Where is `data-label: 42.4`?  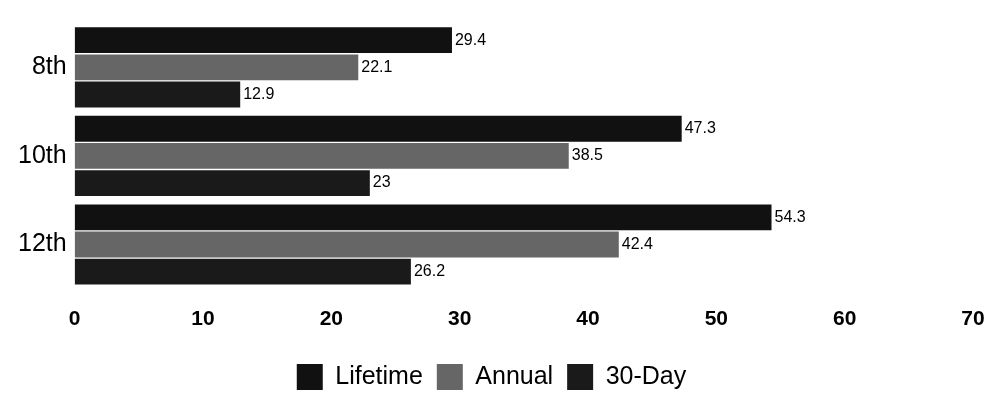 data-label: 42.4 is located at coordinates (637, 243).